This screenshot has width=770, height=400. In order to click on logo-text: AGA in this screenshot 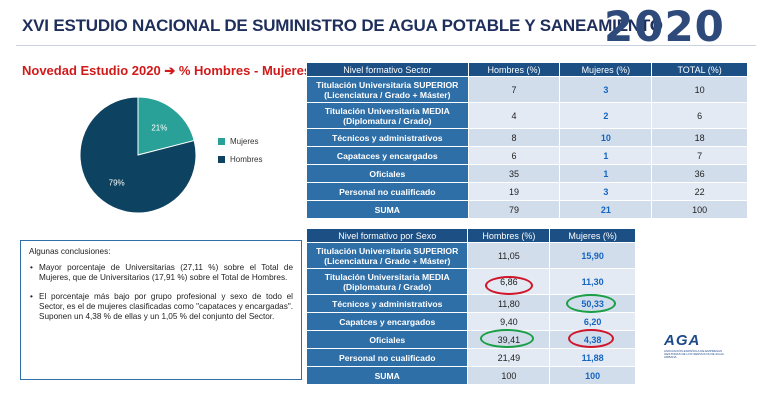, I will do `click(682, 340)`.